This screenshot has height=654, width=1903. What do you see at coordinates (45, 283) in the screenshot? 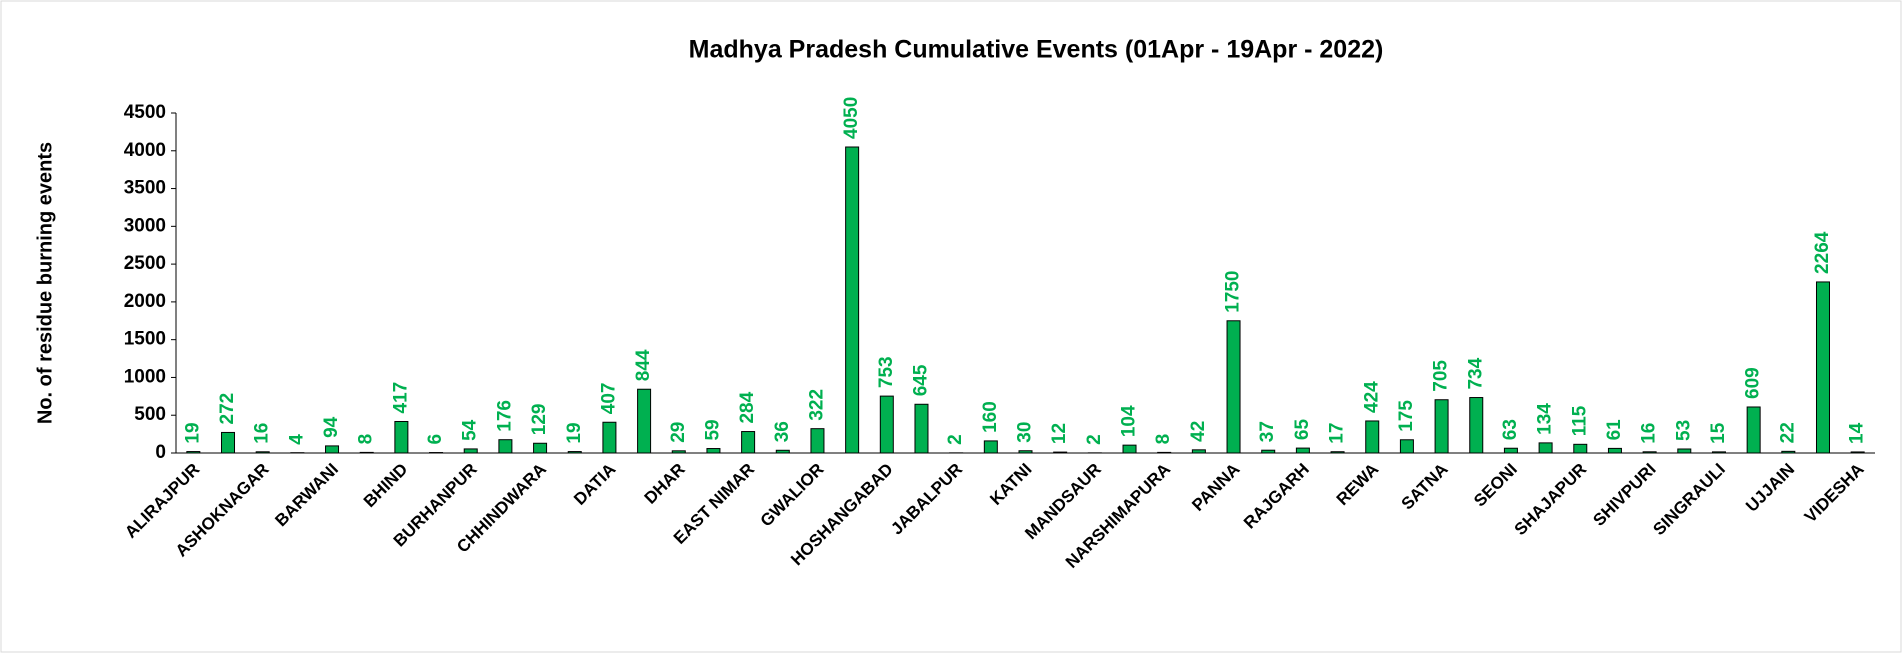
I see `y-axis-label: No. of residue burning events` at bounding box center [45, 283].